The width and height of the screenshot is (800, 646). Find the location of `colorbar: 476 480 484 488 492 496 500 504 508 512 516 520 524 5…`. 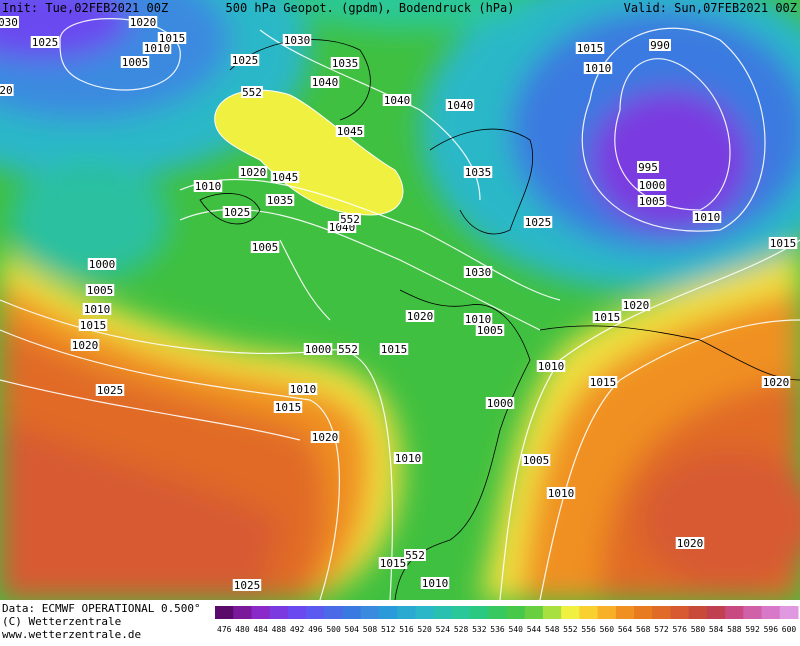

colorbar: 476 480 484 488 492 496 500 504 508 512 516 520 524 5… is located at coordinates (507, 620).